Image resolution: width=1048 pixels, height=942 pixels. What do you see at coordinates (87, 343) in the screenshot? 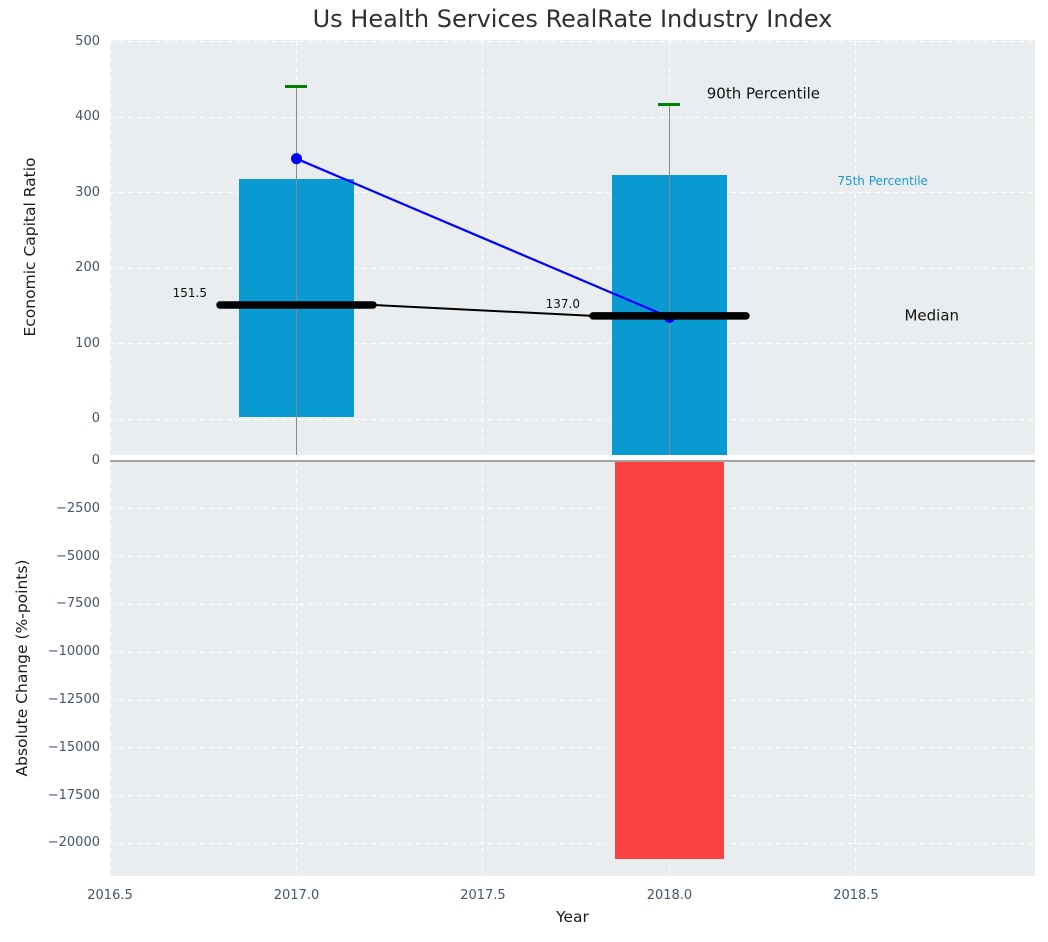
I see `ytick-label: 100` at bounding box center [87, 343].